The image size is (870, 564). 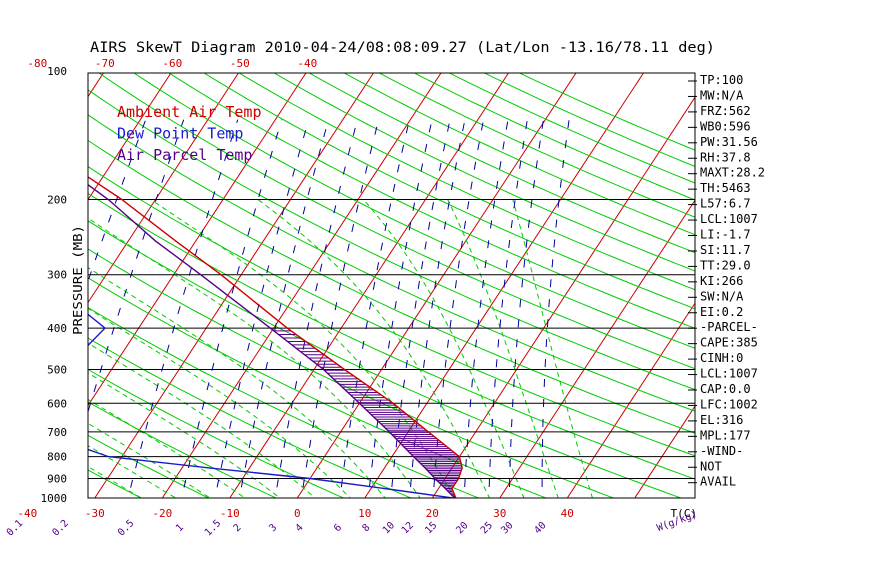 I want to click on sounding-index-label: MAXT:28.2, so click(x=732, y=173).